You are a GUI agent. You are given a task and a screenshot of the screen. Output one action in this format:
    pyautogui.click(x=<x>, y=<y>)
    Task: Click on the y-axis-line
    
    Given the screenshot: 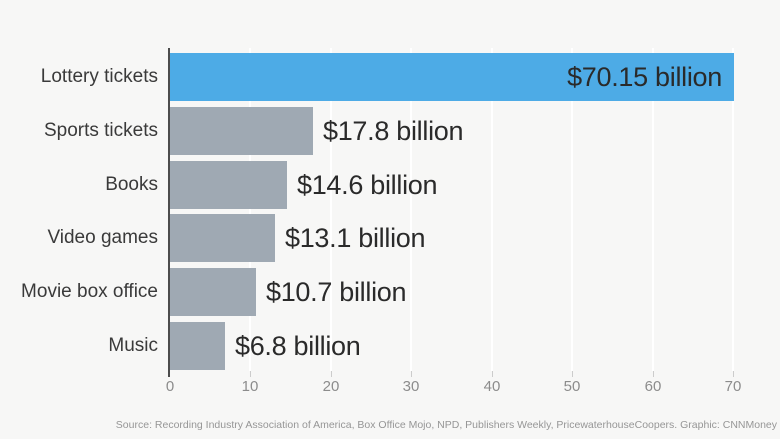 What is the action you would take?
    pyautogui.click(x=169, y=212)
    